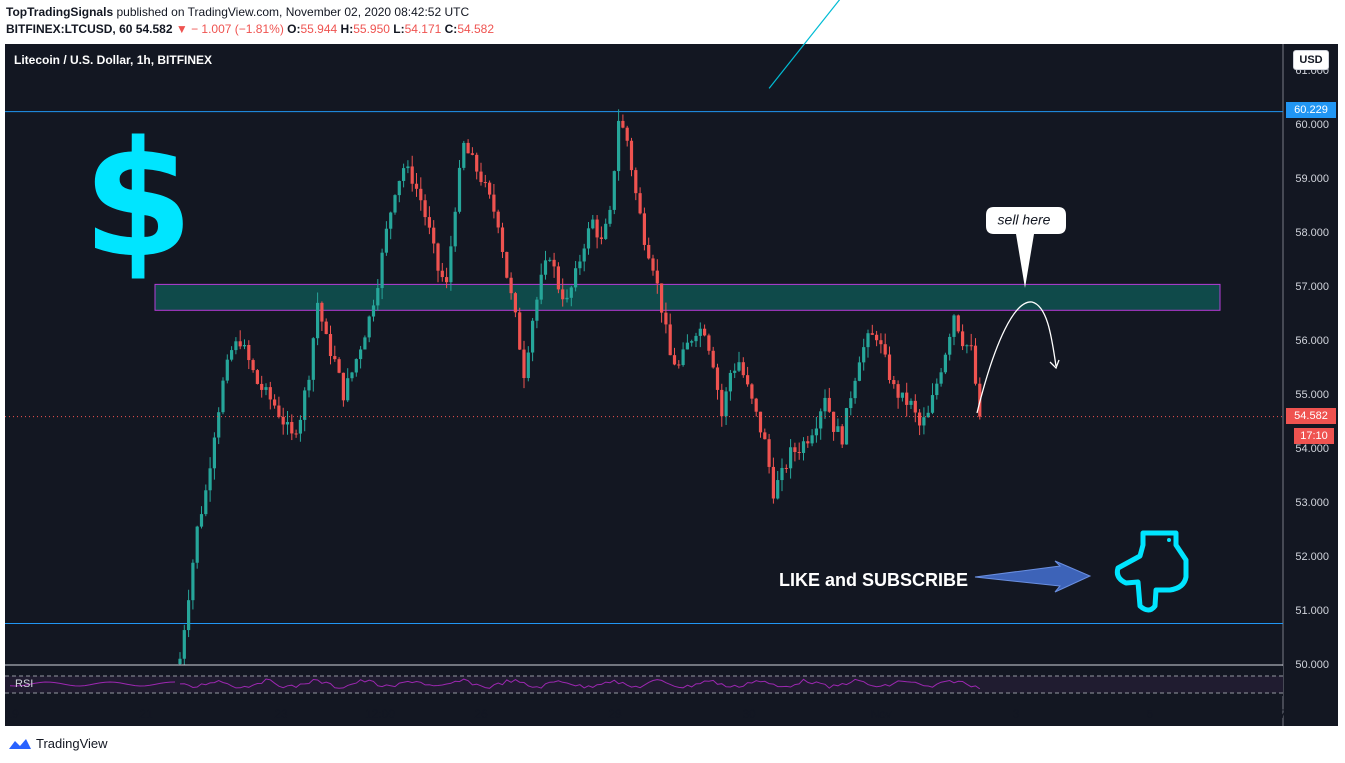  I want to click on high-label: H:, so click(347, 29).